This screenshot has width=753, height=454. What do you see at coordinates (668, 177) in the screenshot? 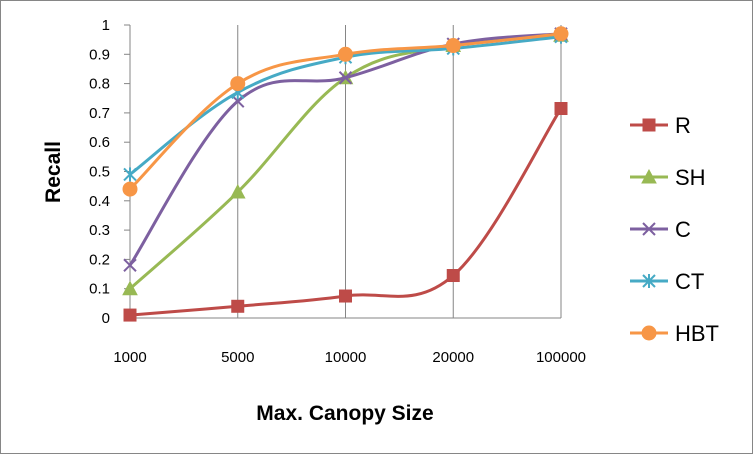
I see `legend-item-sh: SH` at bounding box center [668, 177].